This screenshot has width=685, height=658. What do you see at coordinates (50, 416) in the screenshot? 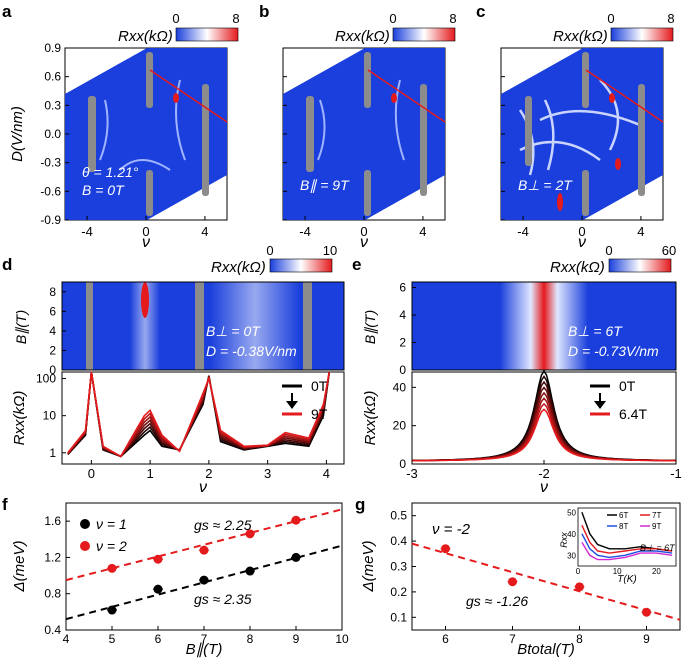
I see `y-tick-label: 10` at bounding box center [50, 416].